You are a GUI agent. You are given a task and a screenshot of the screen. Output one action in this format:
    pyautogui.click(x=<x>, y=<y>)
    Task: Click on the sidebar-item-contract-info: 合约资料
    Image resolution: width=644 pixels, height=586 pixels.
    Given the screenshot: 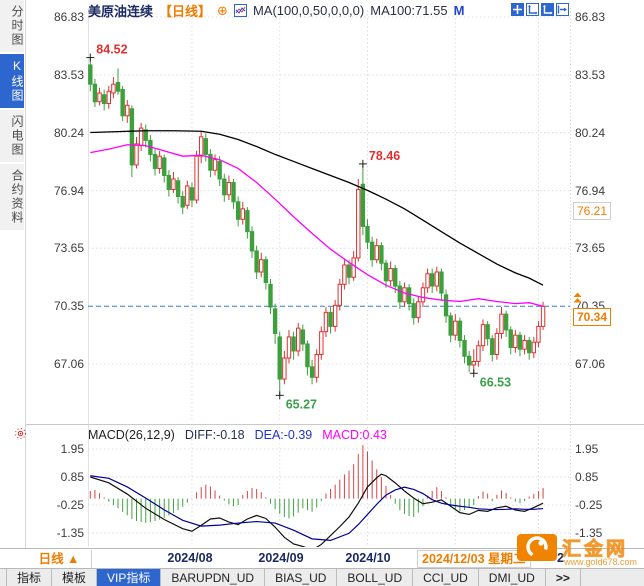 What is the action you would take?
    pyautogui.click(x=12, y=197)
    